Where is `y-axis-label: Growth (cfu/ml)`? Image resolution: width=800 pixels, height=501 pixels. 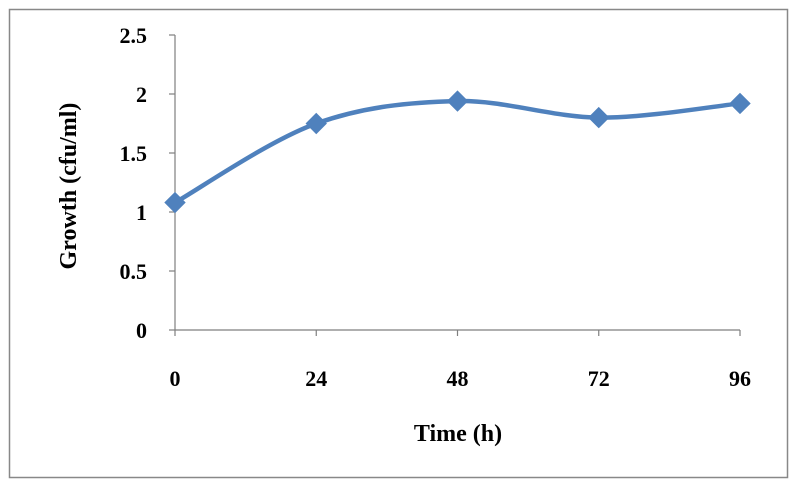 y-axis-label: Growth (cfu/ml) is located at coordinates (69, 186).